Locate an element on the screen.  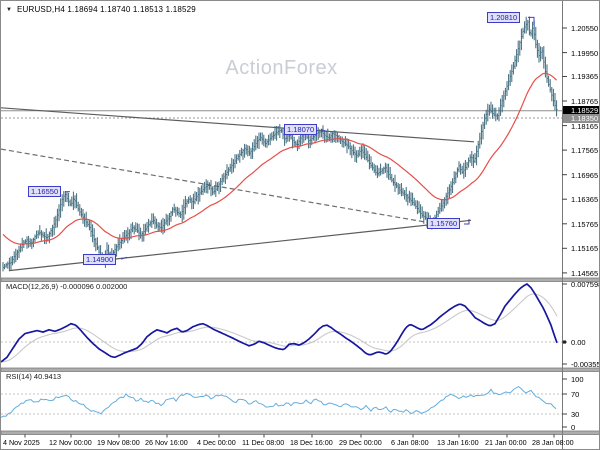
axis-tick-label: 1.15765 is located at coordinates (585, 224).